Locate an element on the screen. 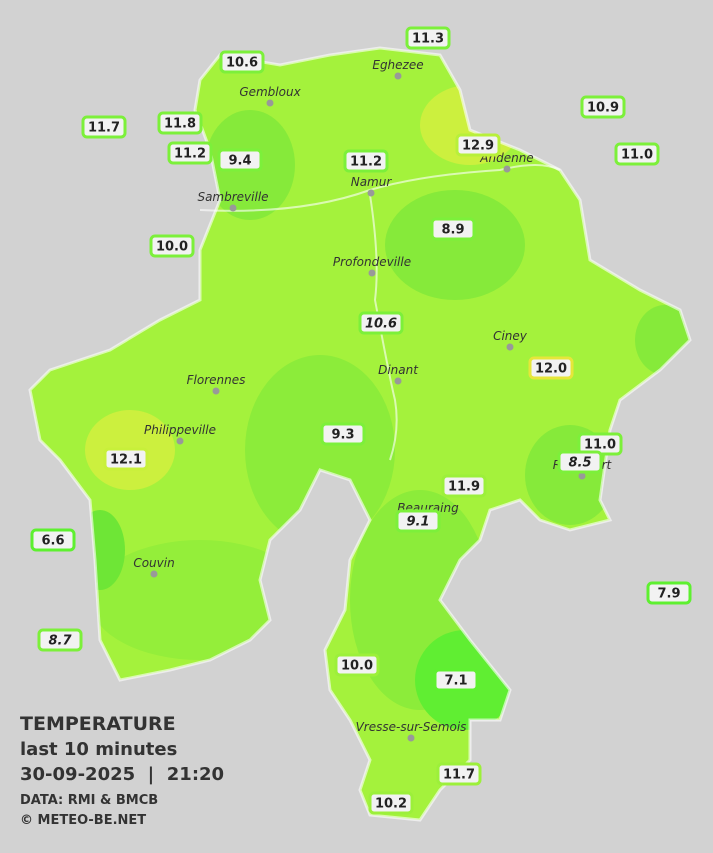  legend-title: TEMPERATURE is located at coordinates (98, 724).